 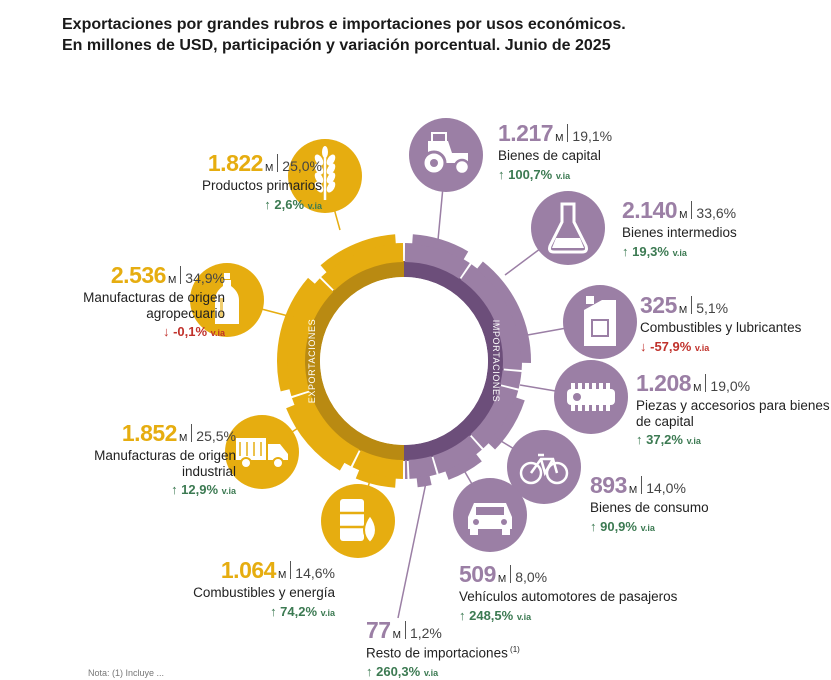 What do you see at coordinates (592, 136) in the screenshot?
I see `share: 19,1%` at bounding box center [592, 136].